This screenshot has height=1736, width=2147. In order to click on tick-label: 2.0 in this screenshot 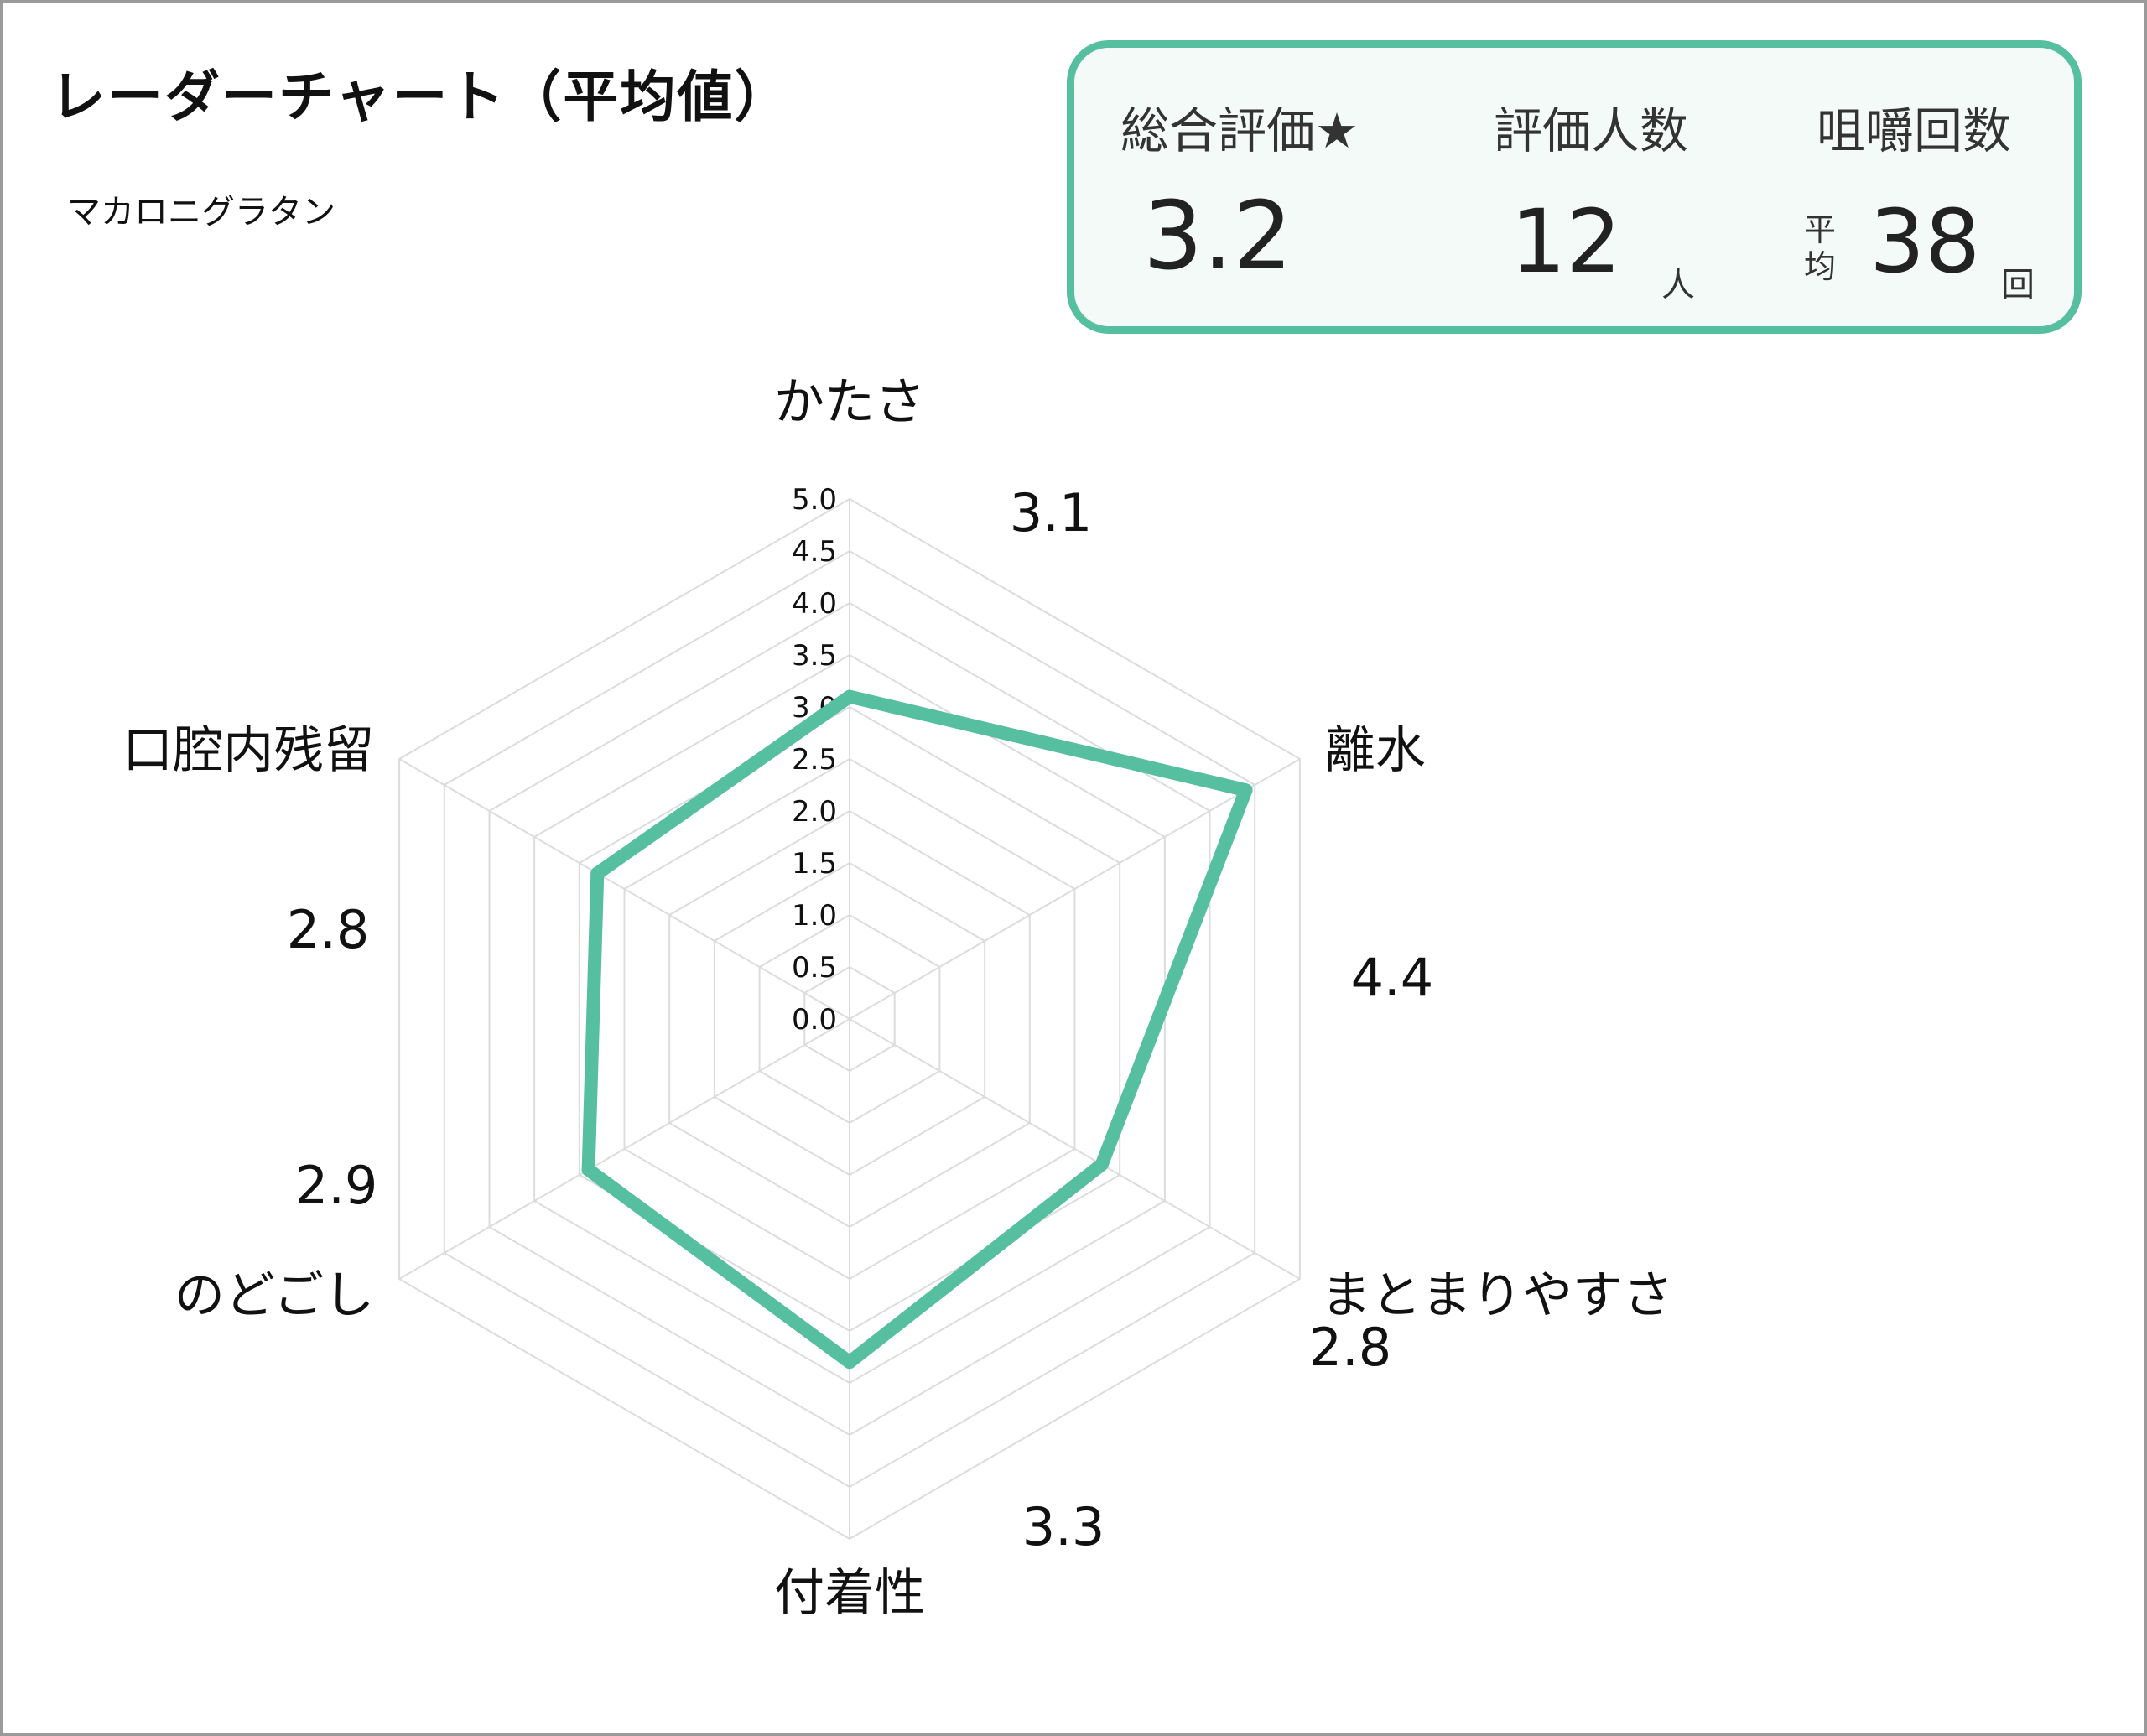, I will do `click(814, 812)`.